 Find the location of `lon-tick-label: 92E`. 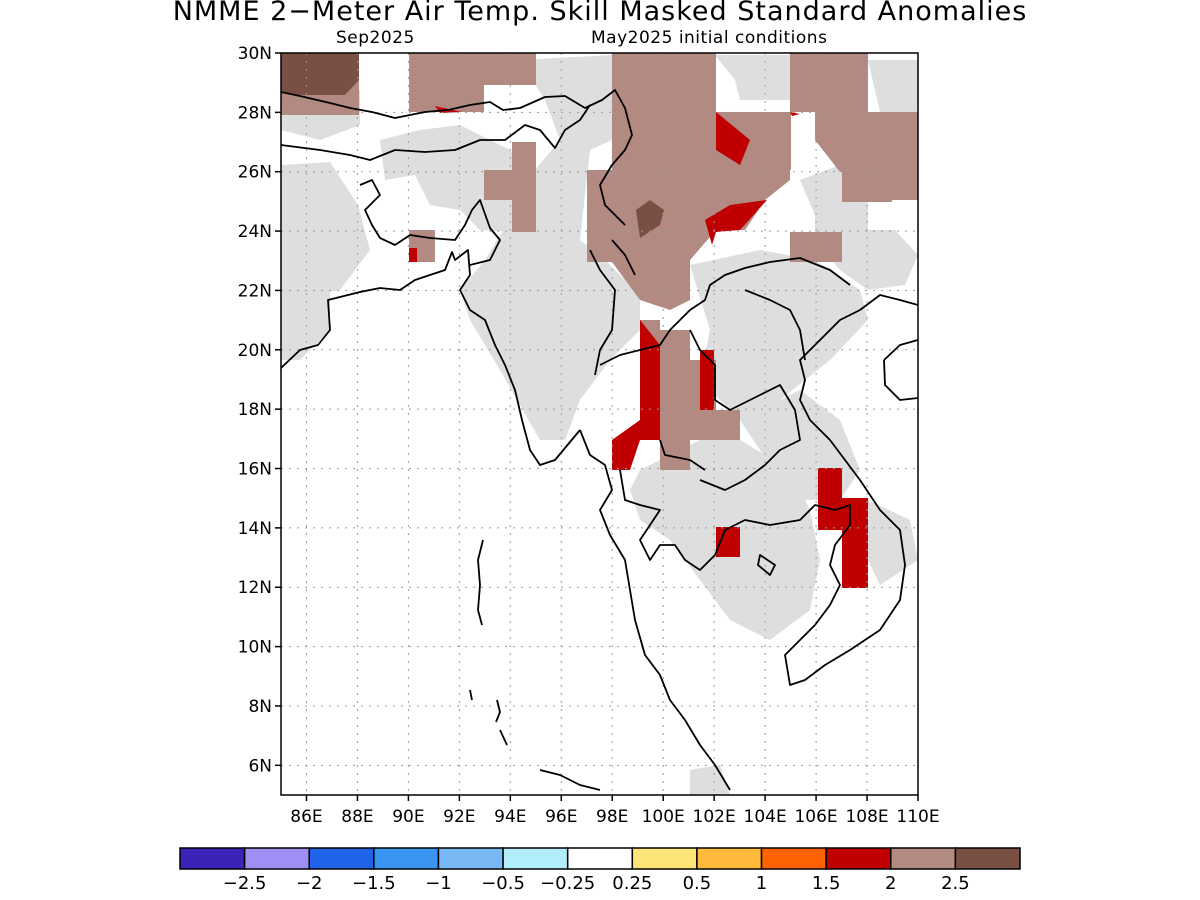

lon-tick-label: 92E is located at coordinates (459, 817).